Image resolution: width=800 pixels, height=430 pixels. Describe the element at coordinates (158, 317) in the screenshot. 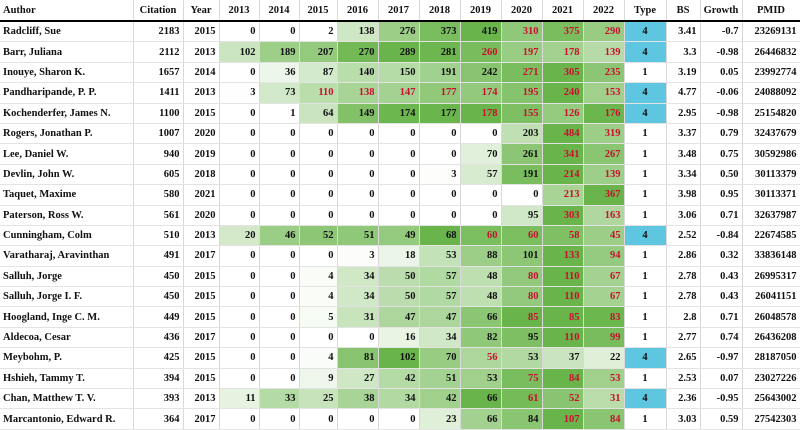

I see `citation-cell: 449` at that location.